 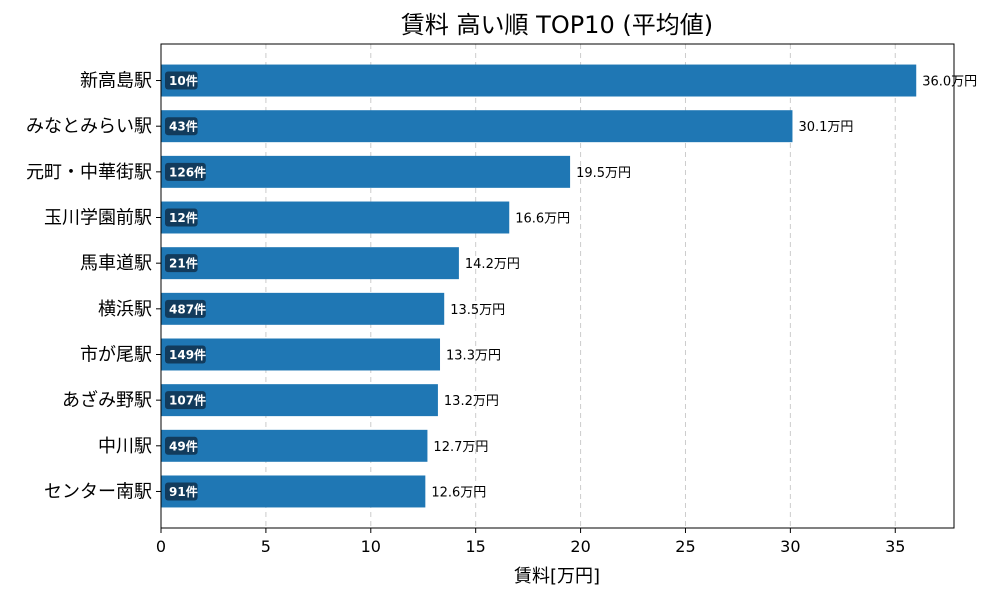 What do you see at coordinates (266, 546) in the screenshot?
I see `x-tick-label: 5` at bounding box center [266, 546].